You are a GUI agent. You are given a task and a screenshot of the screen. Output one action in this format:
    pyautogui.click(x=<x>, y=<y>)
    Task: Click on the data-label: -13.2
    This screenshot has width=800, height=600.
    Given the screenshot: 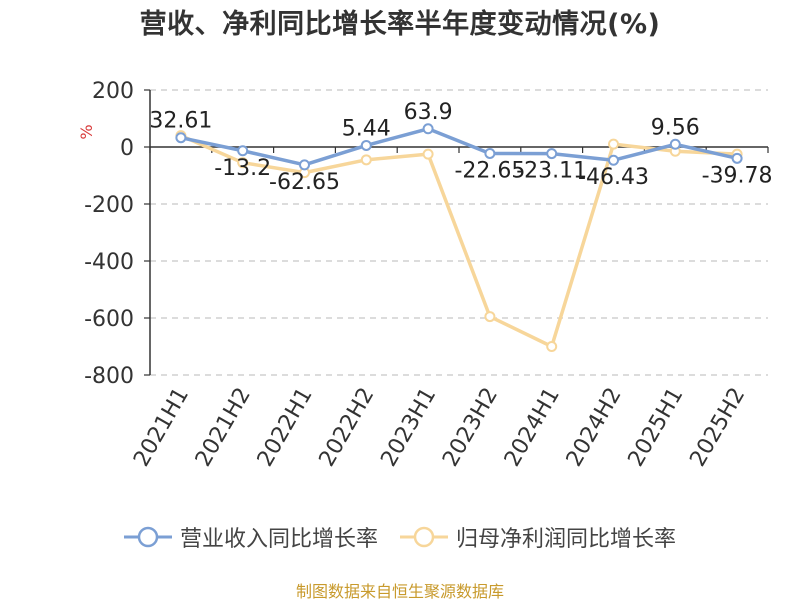 What is the action you would take?
    pyautogui.click(x=242, y=168)
    